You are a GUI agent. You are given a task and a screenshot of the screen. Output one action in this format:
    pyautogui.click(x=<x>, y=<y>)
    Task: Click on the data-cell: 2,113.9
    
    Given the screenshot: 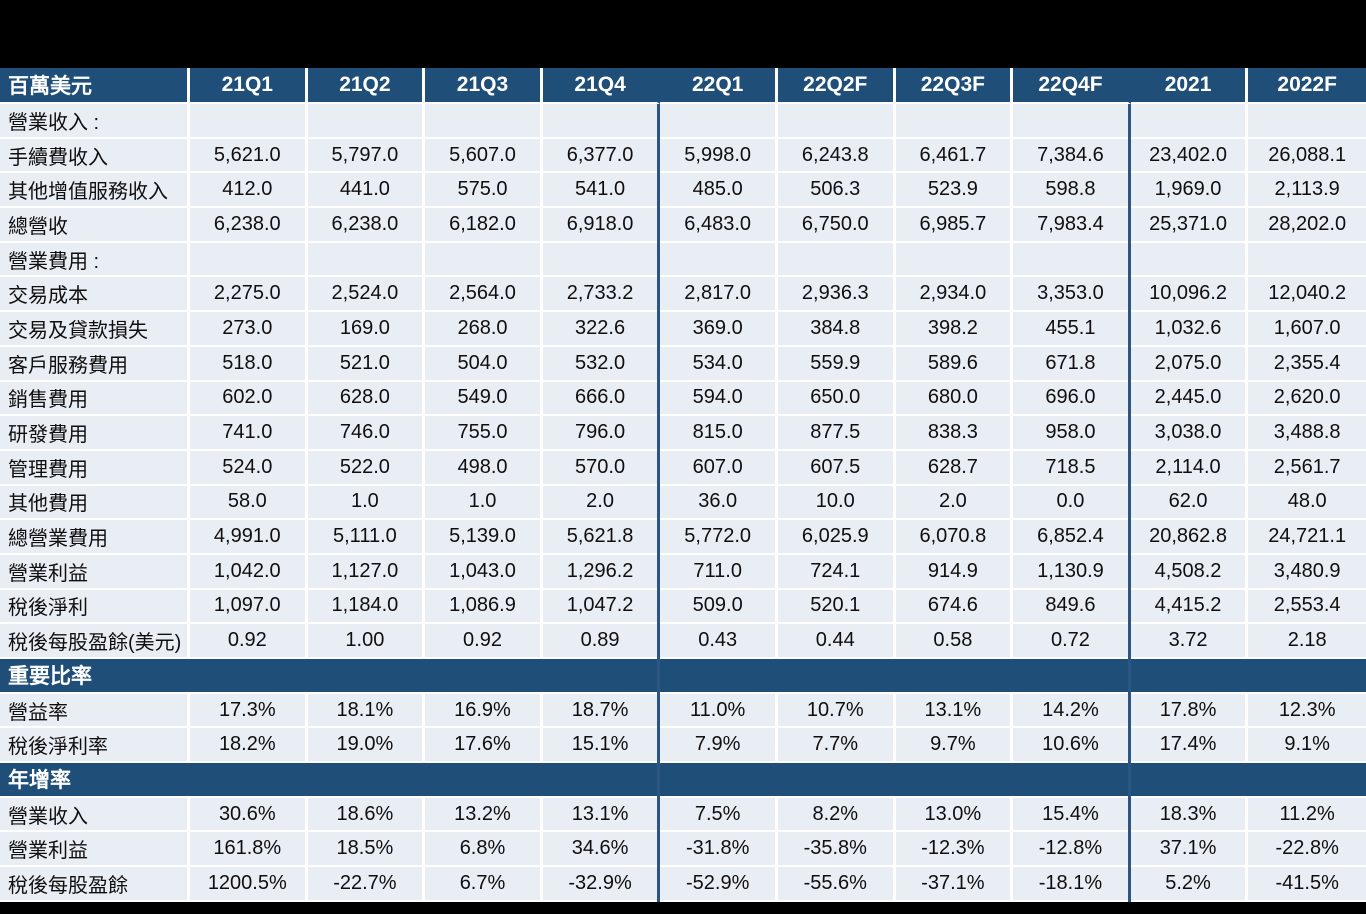 What is the action you would take?
    pyautogui.click(x=1307, y=191)
    